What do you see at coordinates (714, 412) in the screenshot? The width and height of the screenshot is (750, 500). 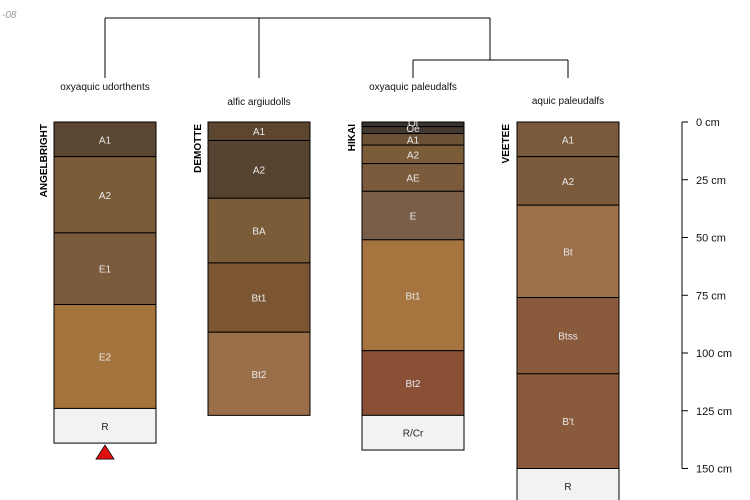 I see `axis-tick-label: 125 cm` at bounding box center [714, 412].